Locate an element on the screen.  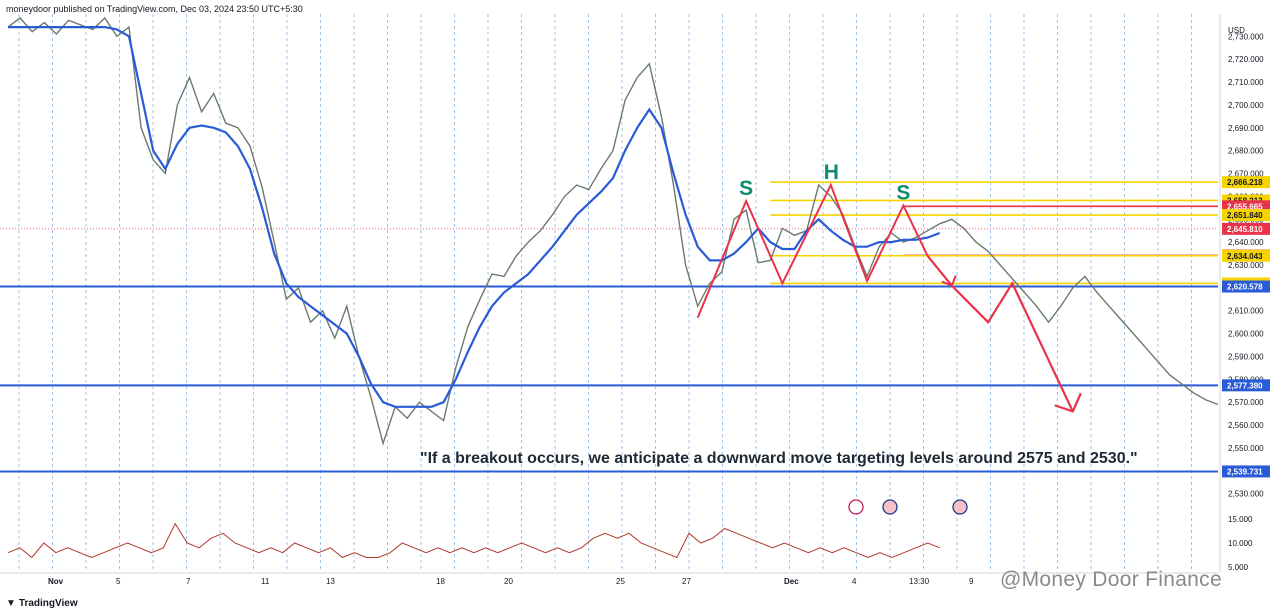
x-tick-label: 27 is located at coordinates (686, 581).